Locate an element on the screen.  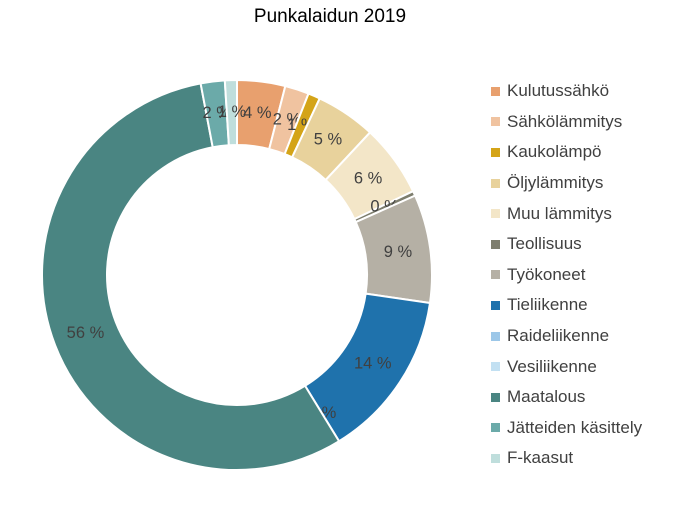
data-label-f-kaasut: 1 % is located at coordinates (232, 112).